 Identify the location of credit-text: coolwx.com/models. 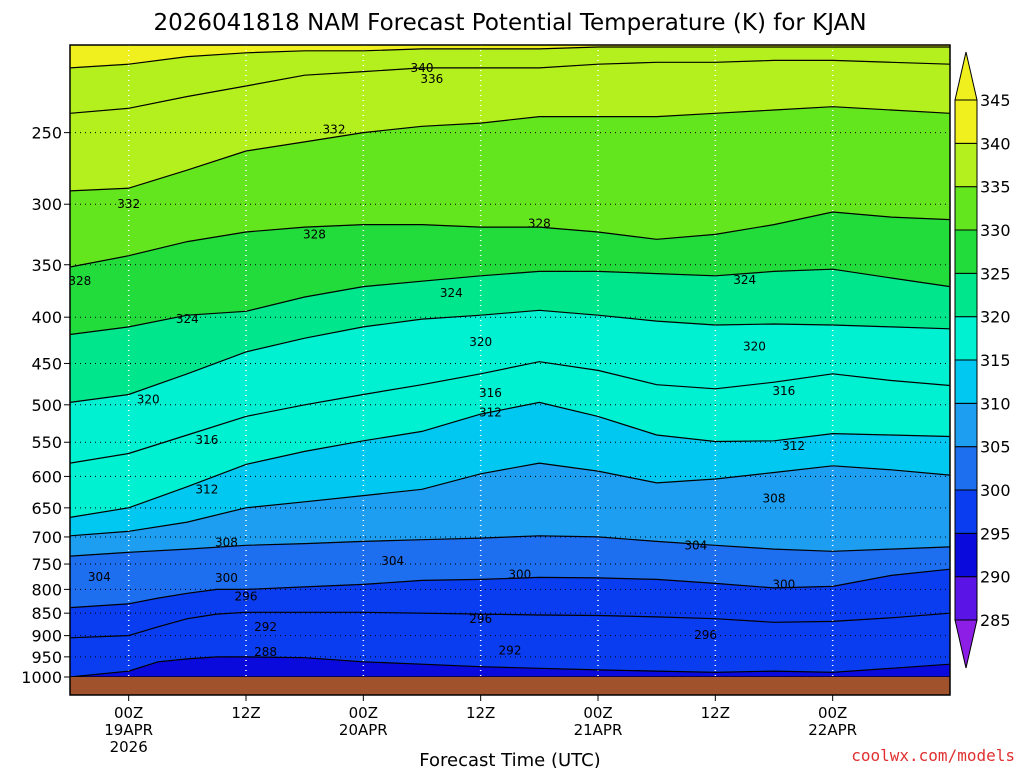
(933, 755).